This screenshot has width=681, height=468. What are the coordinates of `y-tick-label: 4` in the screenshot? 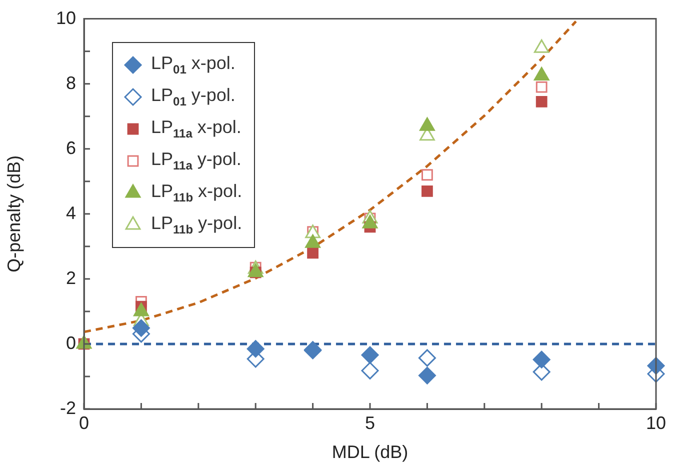 It's located at (71, 212).